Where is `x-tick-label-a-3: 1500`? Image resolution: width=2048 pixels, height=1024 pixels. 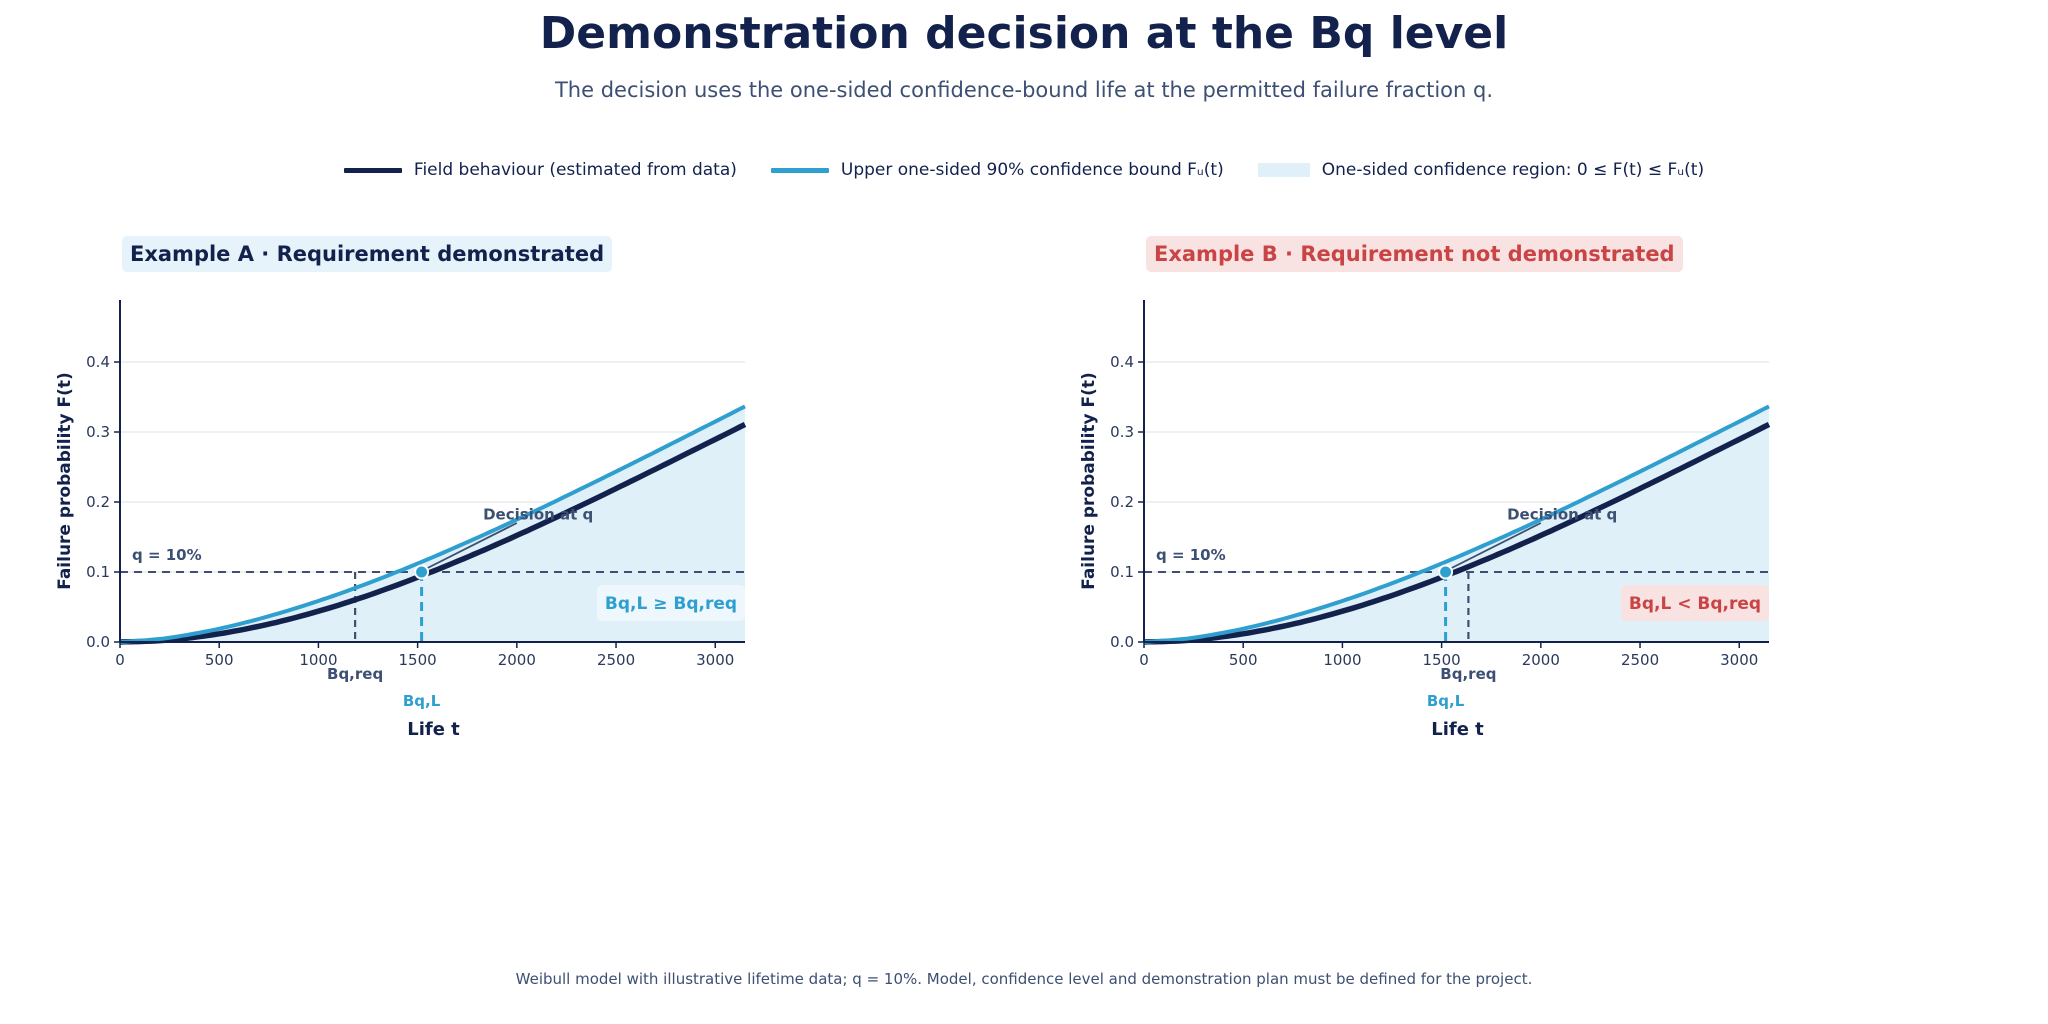 x-tick-label-a-3: 1500 is located at coordinates (418, 660).